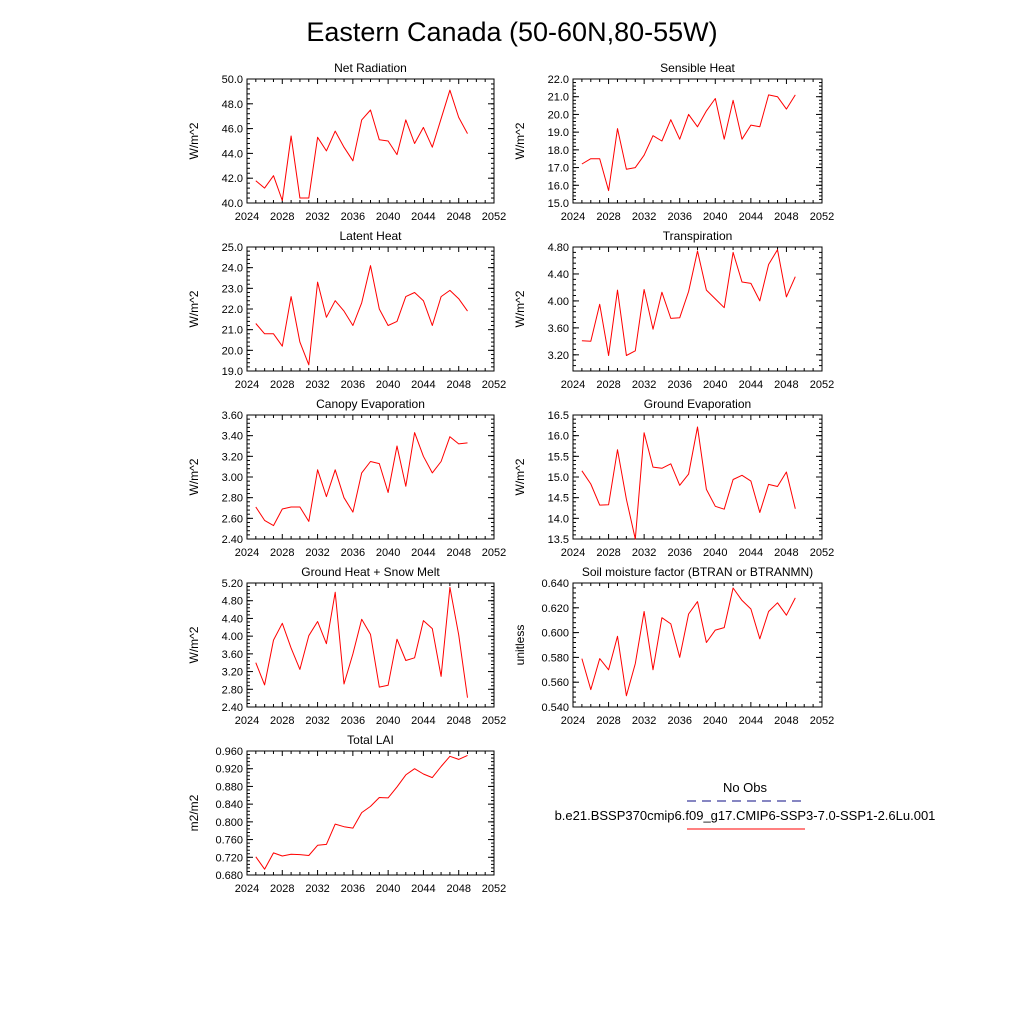 This screenshot has width=1024, height=1024. Describe the element at coordinates (370, 236) in the screenshot. I see `panel-title: Latent Heat` at that location.